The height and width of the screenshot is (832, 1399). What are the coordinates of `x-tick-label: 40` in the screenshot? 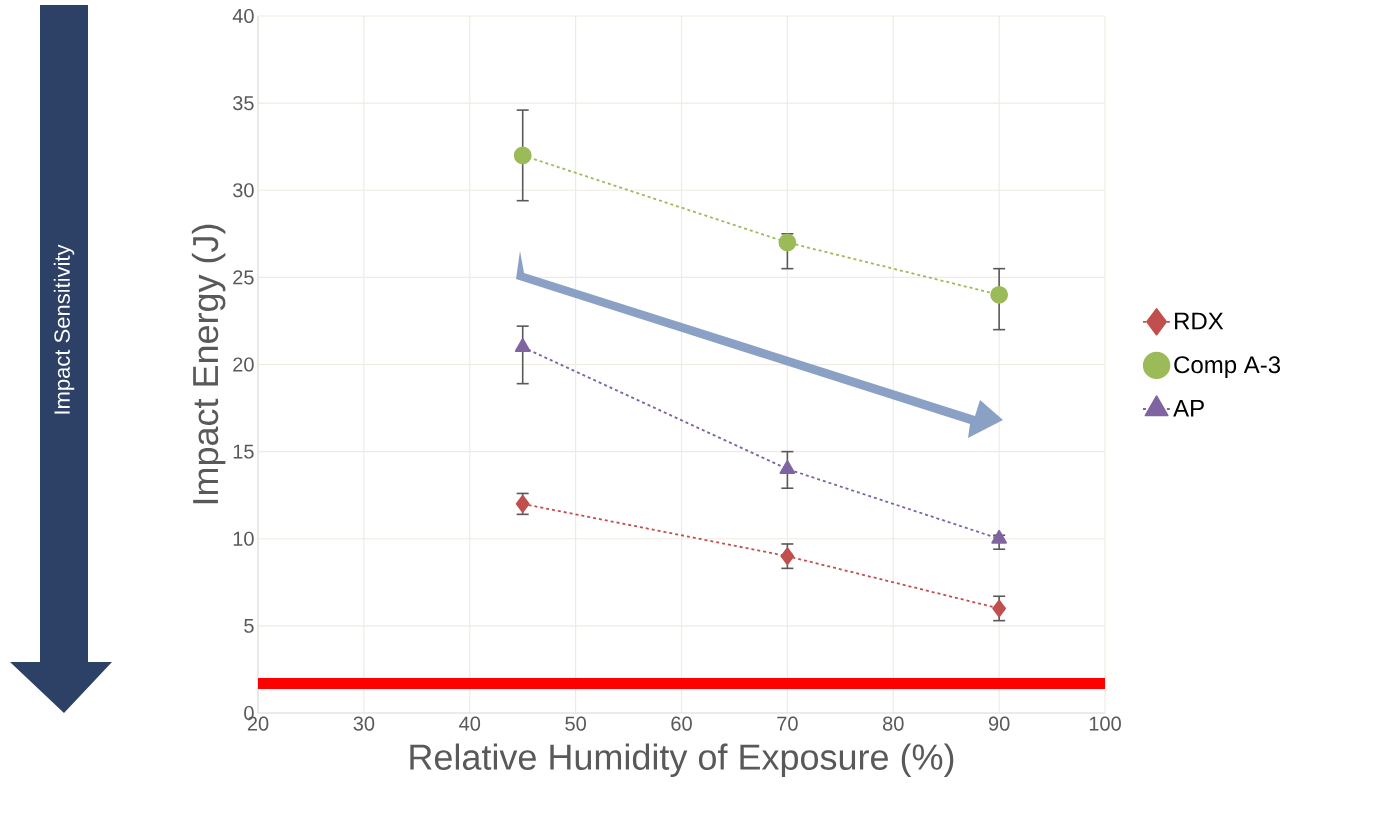 It's located at (470, 723).